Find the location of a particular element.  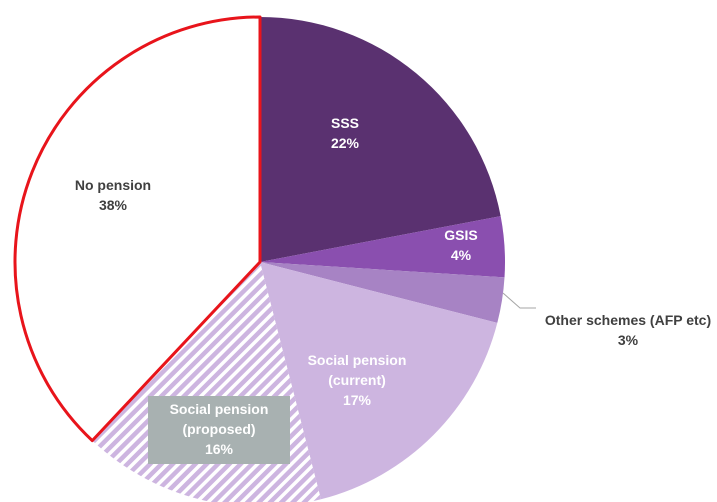

slice-label: SSS 22% is located at coordinates (345, 133).